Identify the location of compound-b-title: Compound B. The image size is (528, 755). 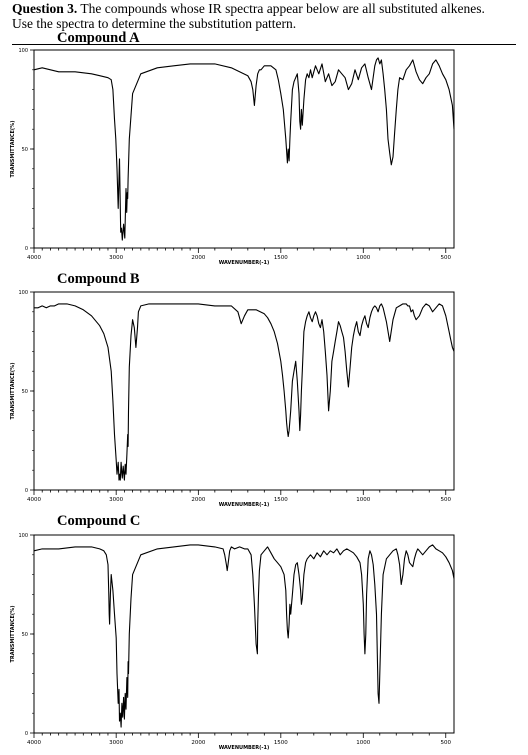
(98, 279).